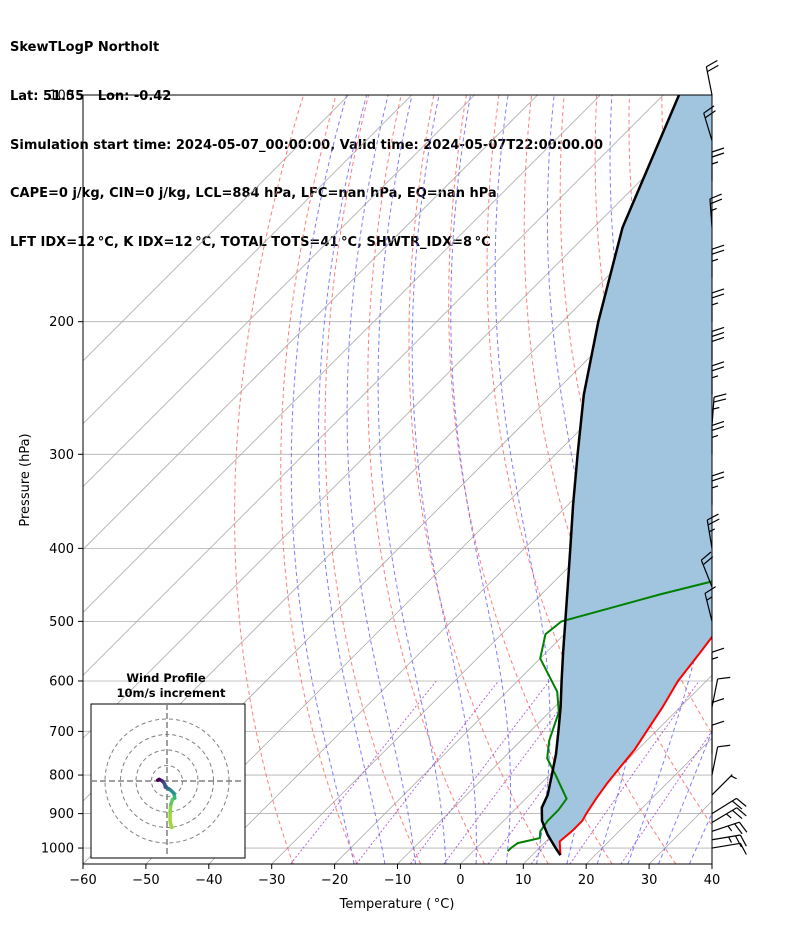 The height and width of the screenshot is (937, 794). Describe the element at coordinates (334, 880) in the screenshot. I see `x-tick-label: −20` at that location.